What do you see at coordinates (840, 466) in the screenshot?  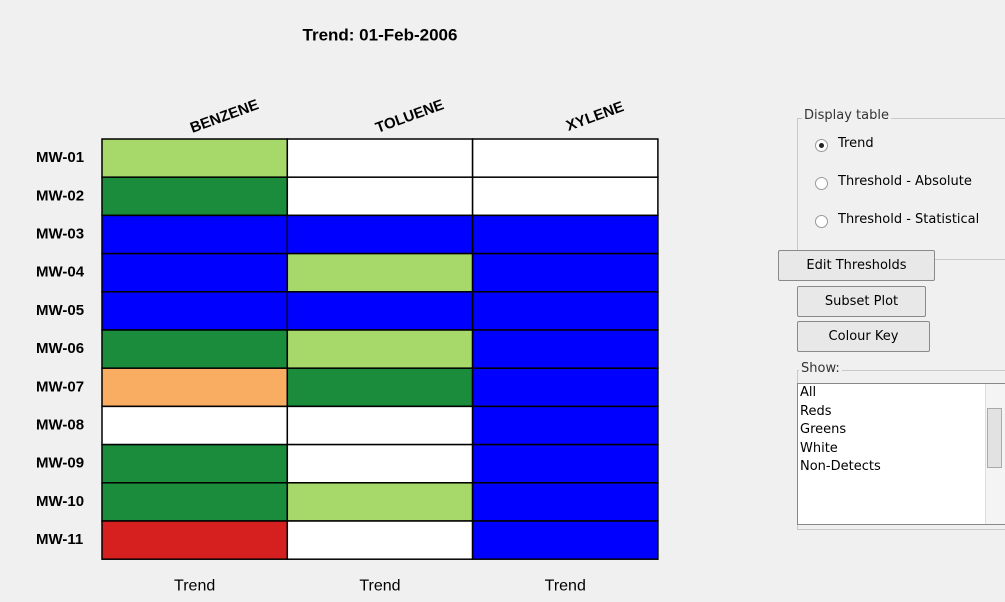 I see `list-item: Non-Detects` at bounding box center [840, 466].